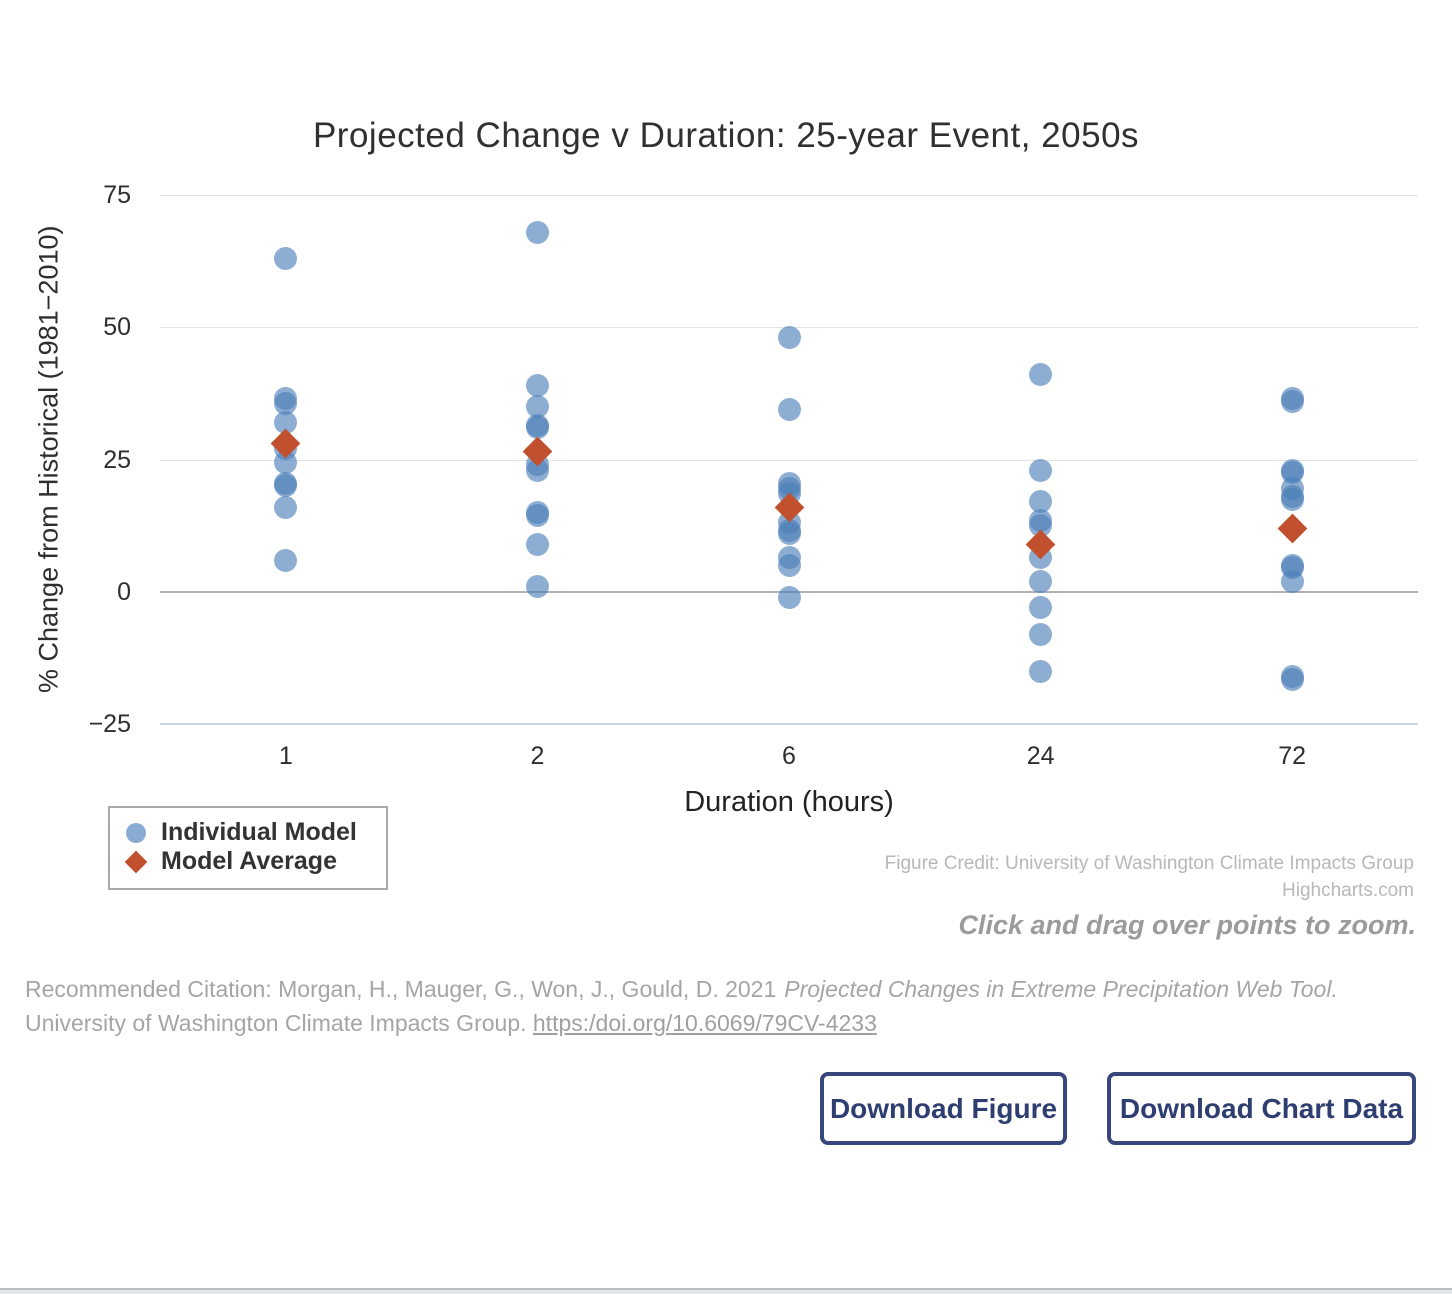 The width and height of the screenshot is (1452, 1294). Describe the element at coordinates (88, 459) in the screenshot. I see `y-axis-tick-labels: 75 50 25 0 −25` at that location.